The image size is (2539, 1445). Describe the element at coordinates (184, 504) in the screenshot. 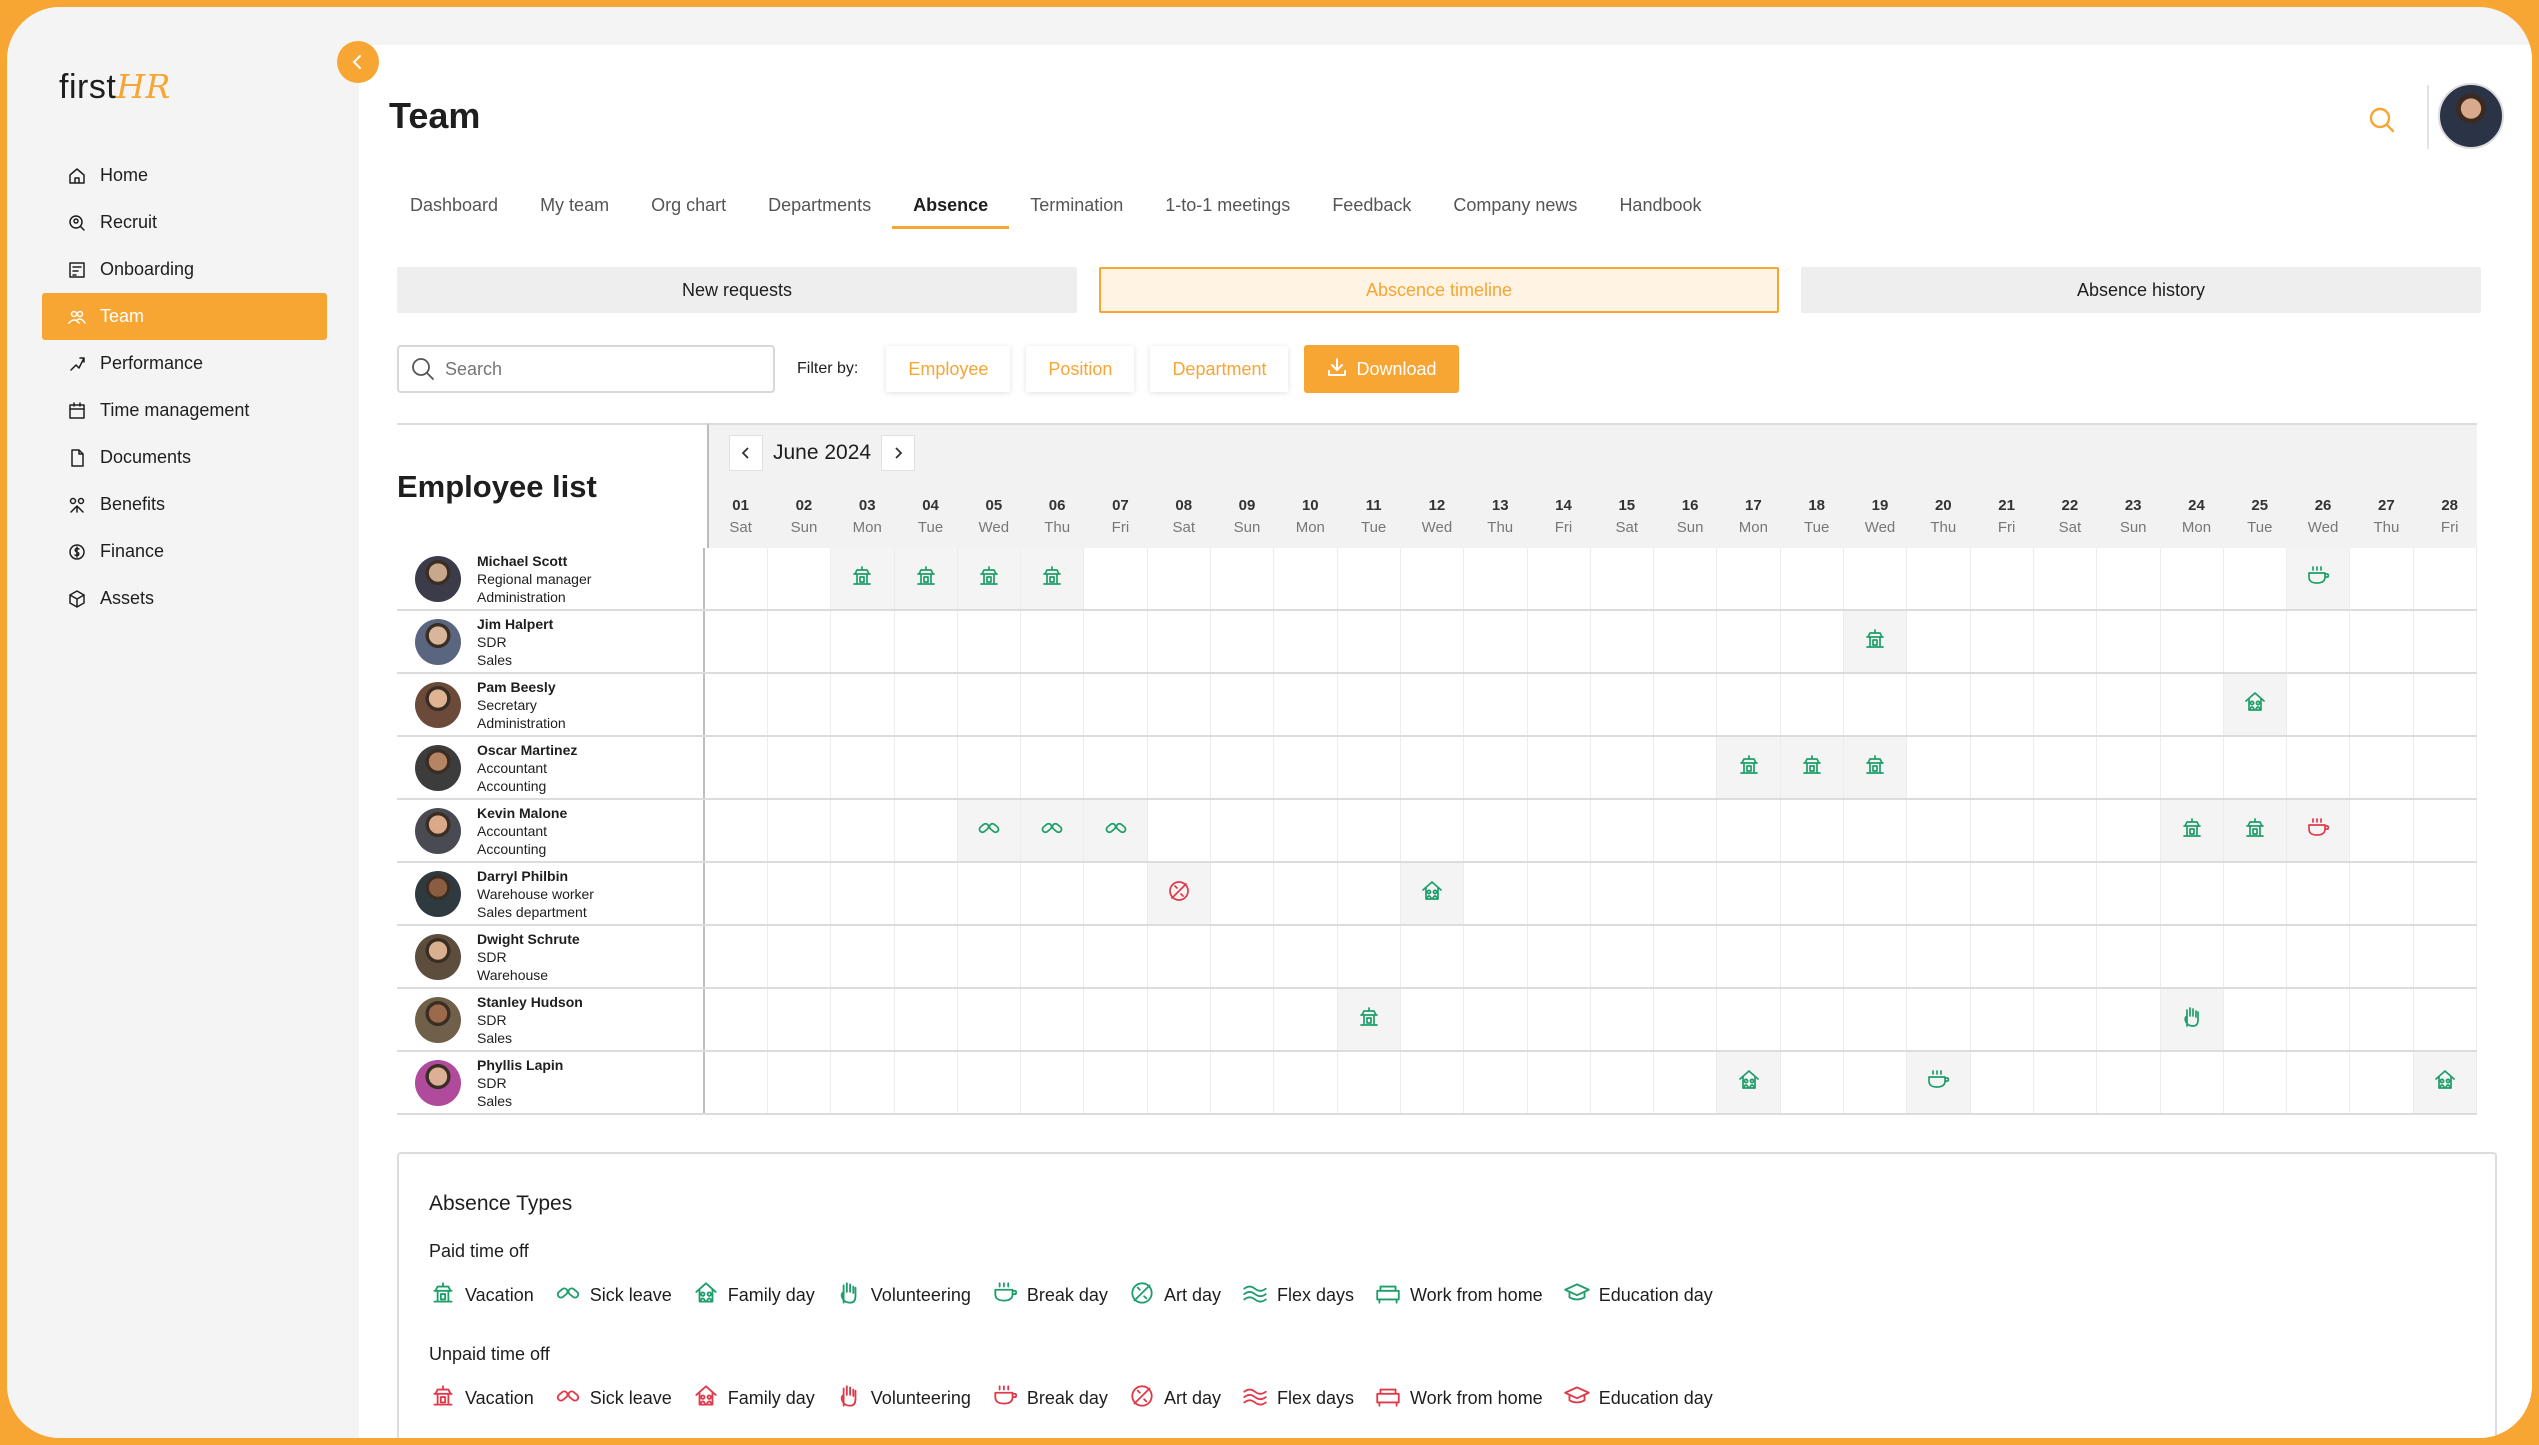

I see `sidebar-item-benefits: Benefits` at that location.